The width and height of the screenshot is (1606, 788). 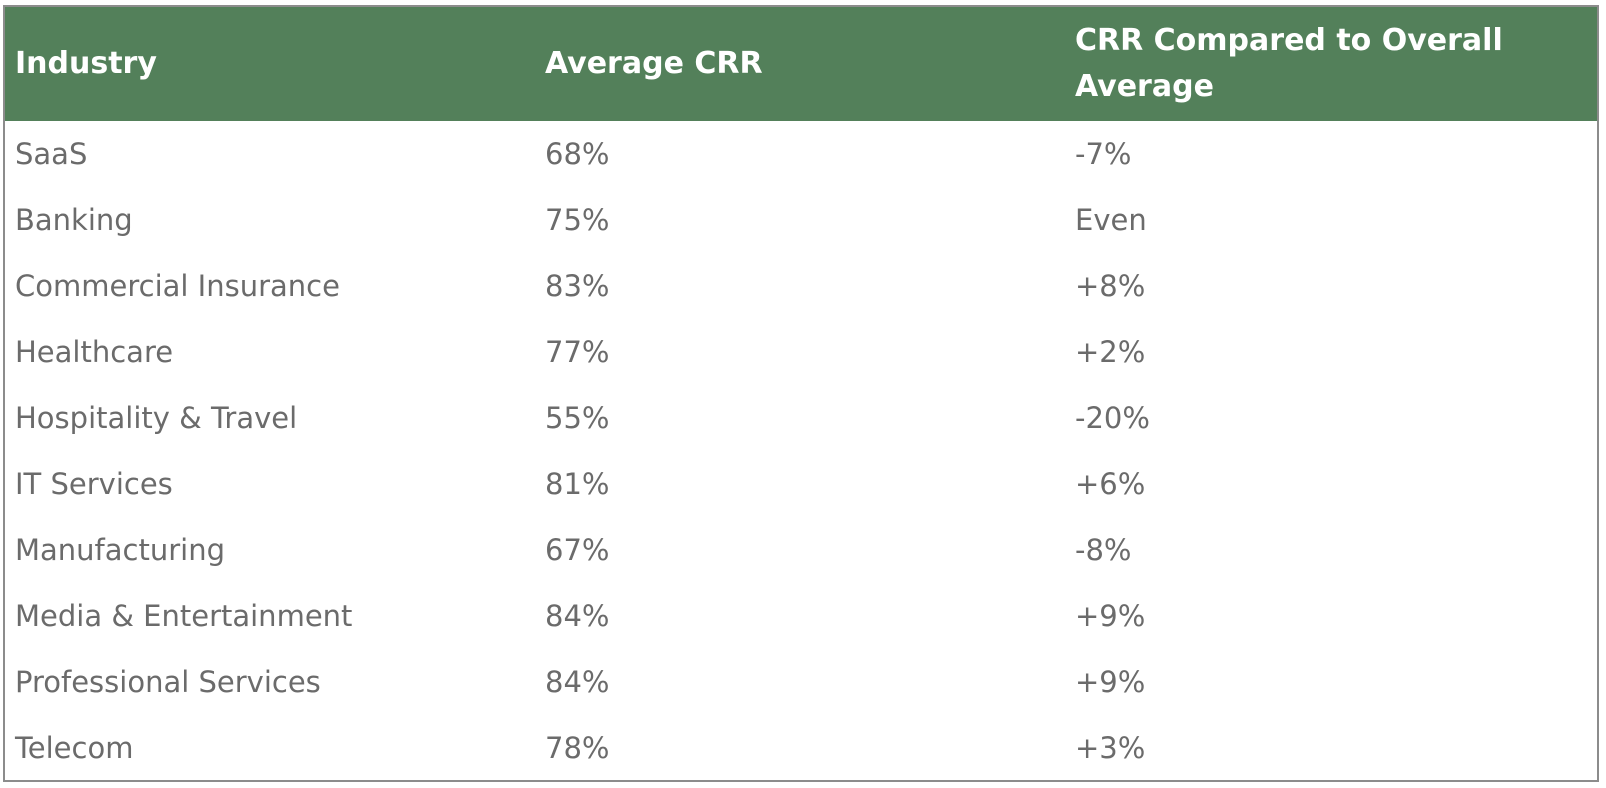 I want to click on table-row: Healthcare 77% +2%, so click(x=801, y=352).